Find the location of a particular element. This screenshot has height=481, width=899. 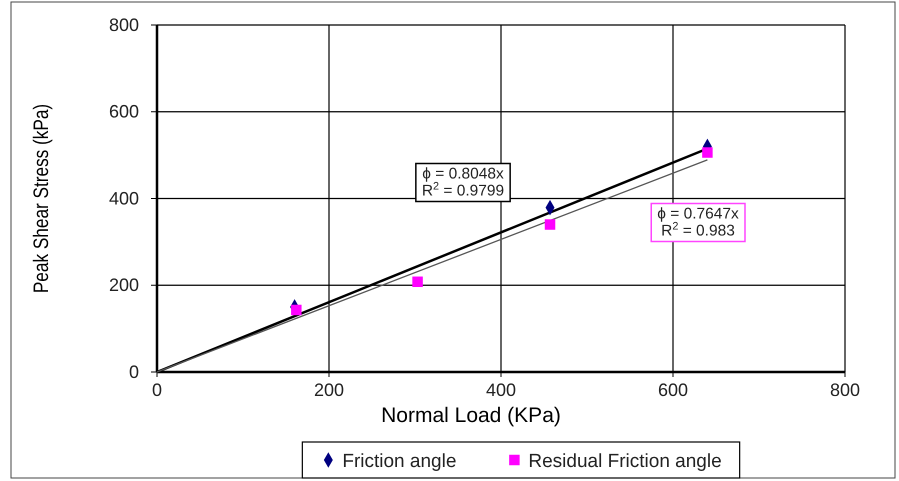

annotation: ϕ = 0.7647x R$^{2}$ = 0.983 is located at coordinates (698, 223).